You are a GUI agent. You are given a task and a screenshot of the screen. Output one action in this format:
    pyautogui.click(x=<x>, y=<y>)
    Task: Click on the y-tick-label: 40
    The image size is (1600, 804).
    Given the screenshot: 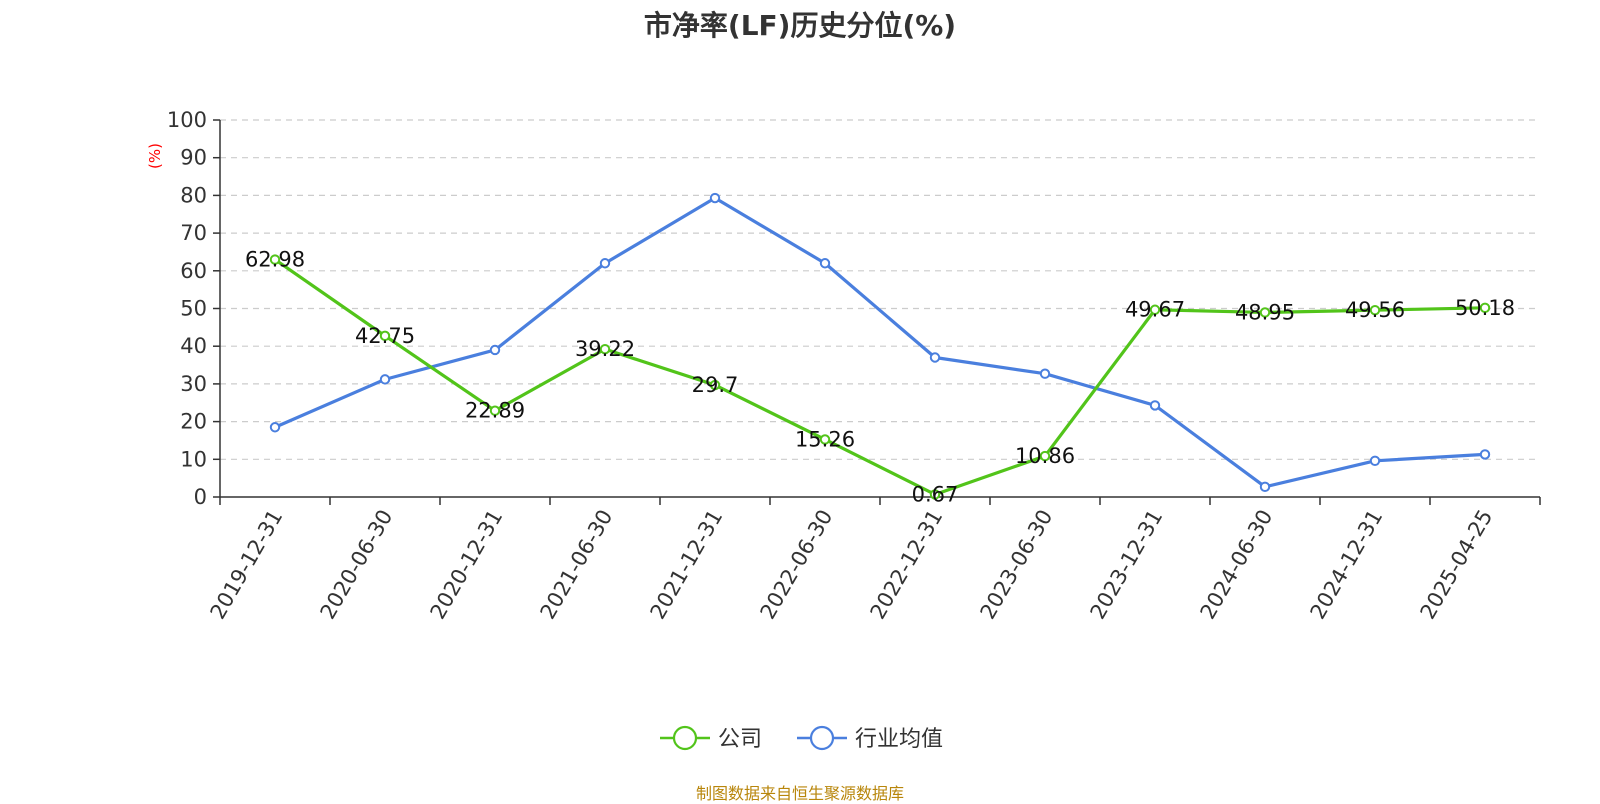 What is the action you would take?
    pyautogui.click(x=193, y=346)
    